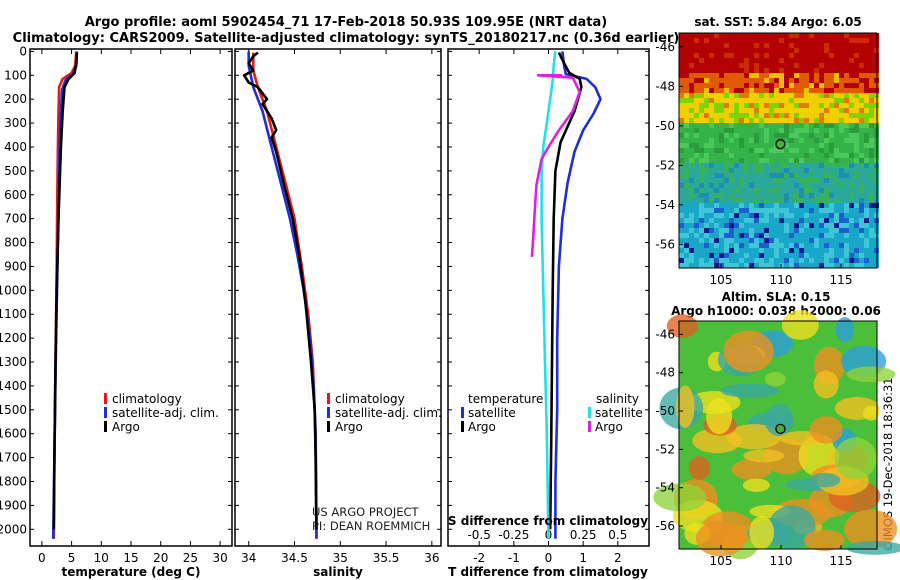 The height and width of the screenshot is (580, 900). I want to click on depth-tick-label: 300, so click(15, 123).